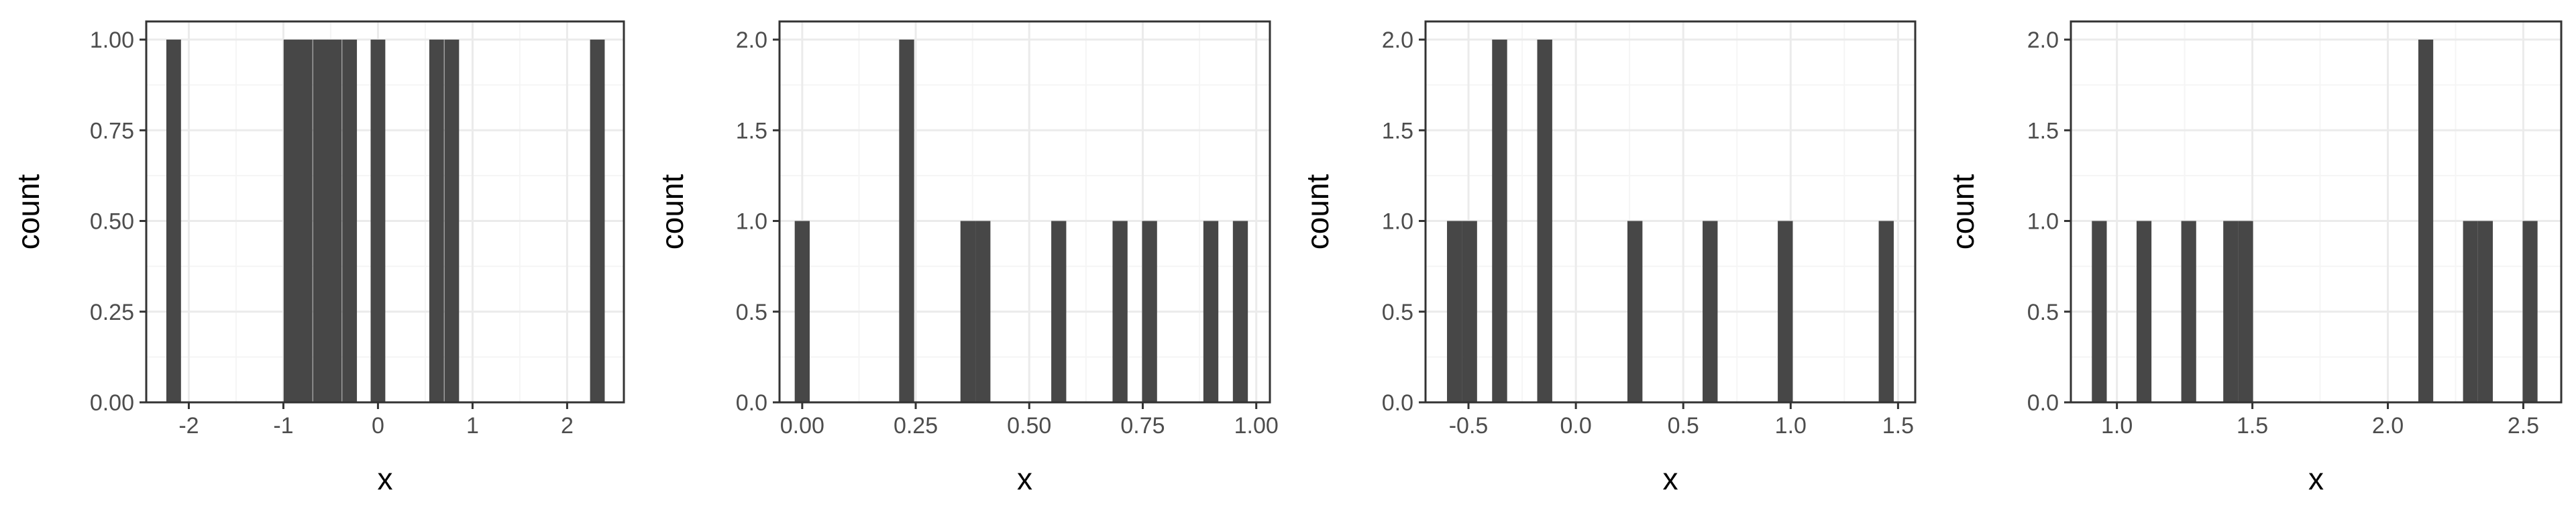  Describe the element at coordinates (112, 222) in the screenshot. I see `y-tick-label: 0.50` at that location.